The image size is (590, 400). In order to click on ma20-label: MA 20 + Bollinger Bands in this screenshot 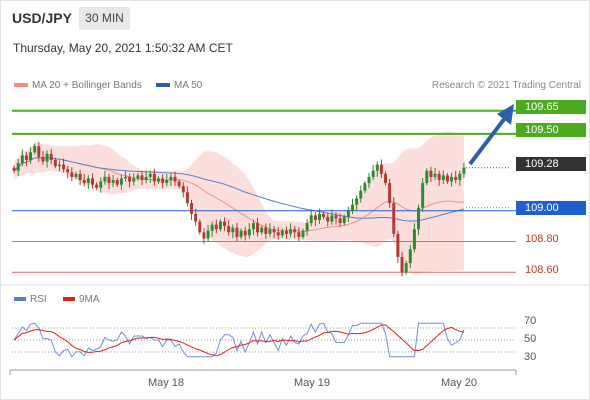, I will do `click(87, 85)`.